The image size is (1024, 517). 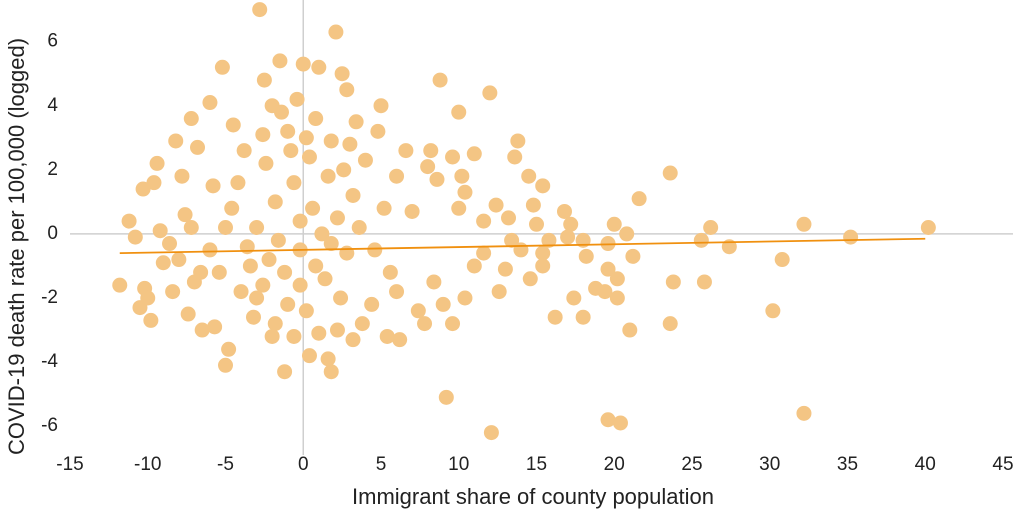 I want to click on x-tick-label: 25, so click(x=691, y=464).